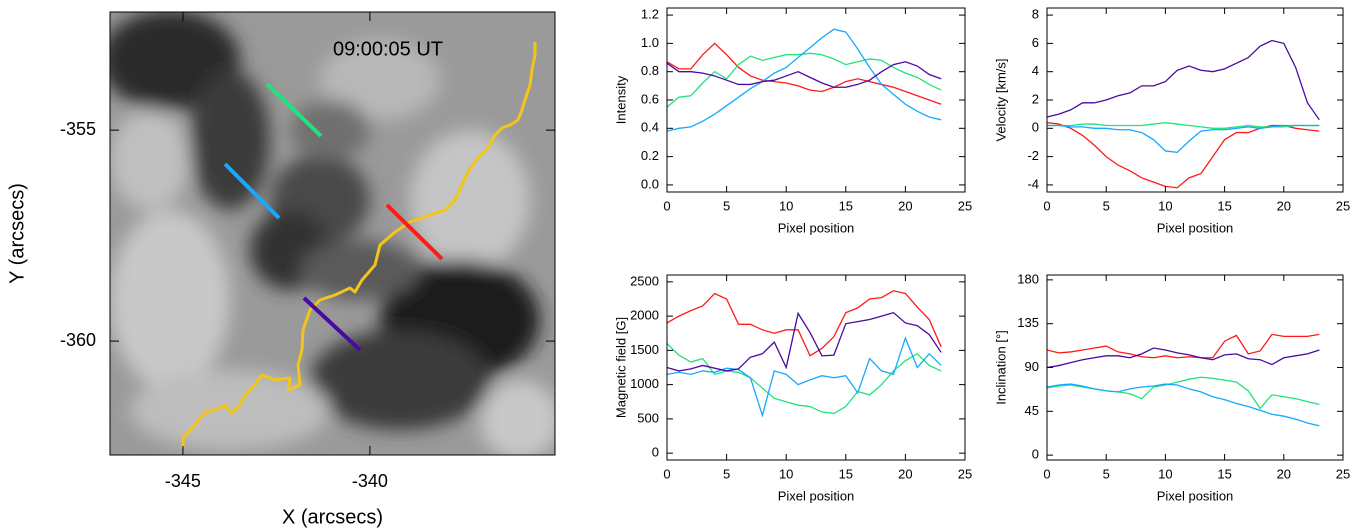 This screenshot has height=529, width=1368. What do you see at coordinates (1035, 14) in the screenshot?
I see `y-tick-label: 8` at bounding box center [1035, 14].